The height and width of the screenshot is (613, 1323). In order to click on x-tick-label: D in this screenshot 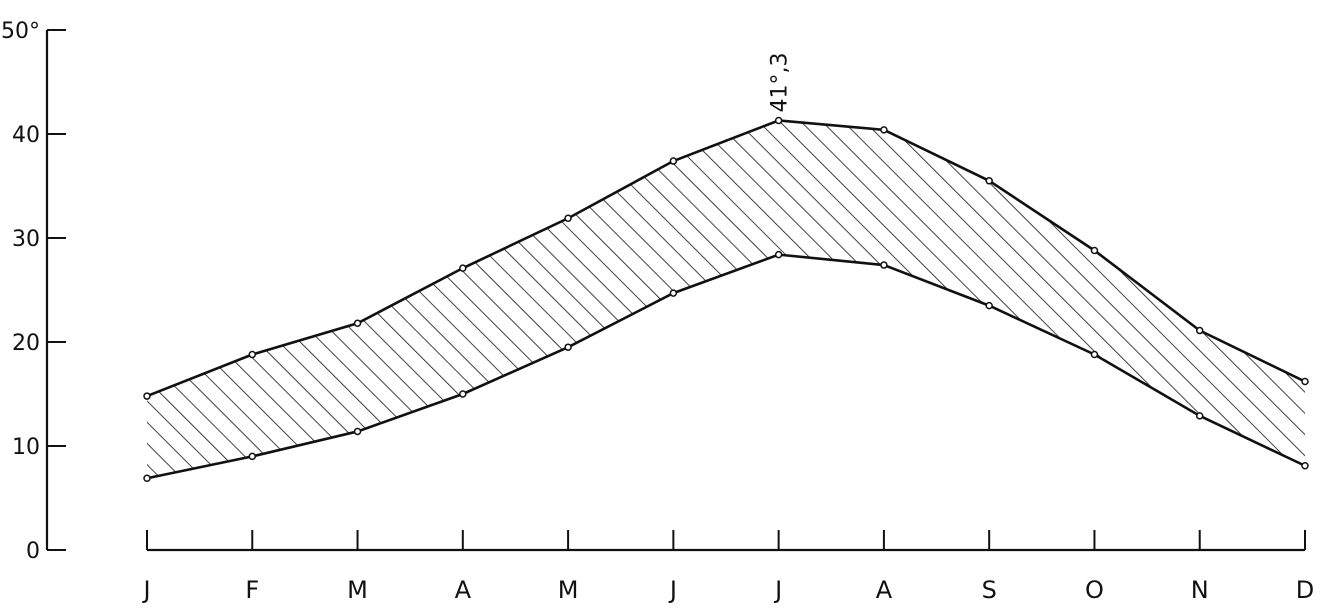, I will do `click(1305, 590)`.